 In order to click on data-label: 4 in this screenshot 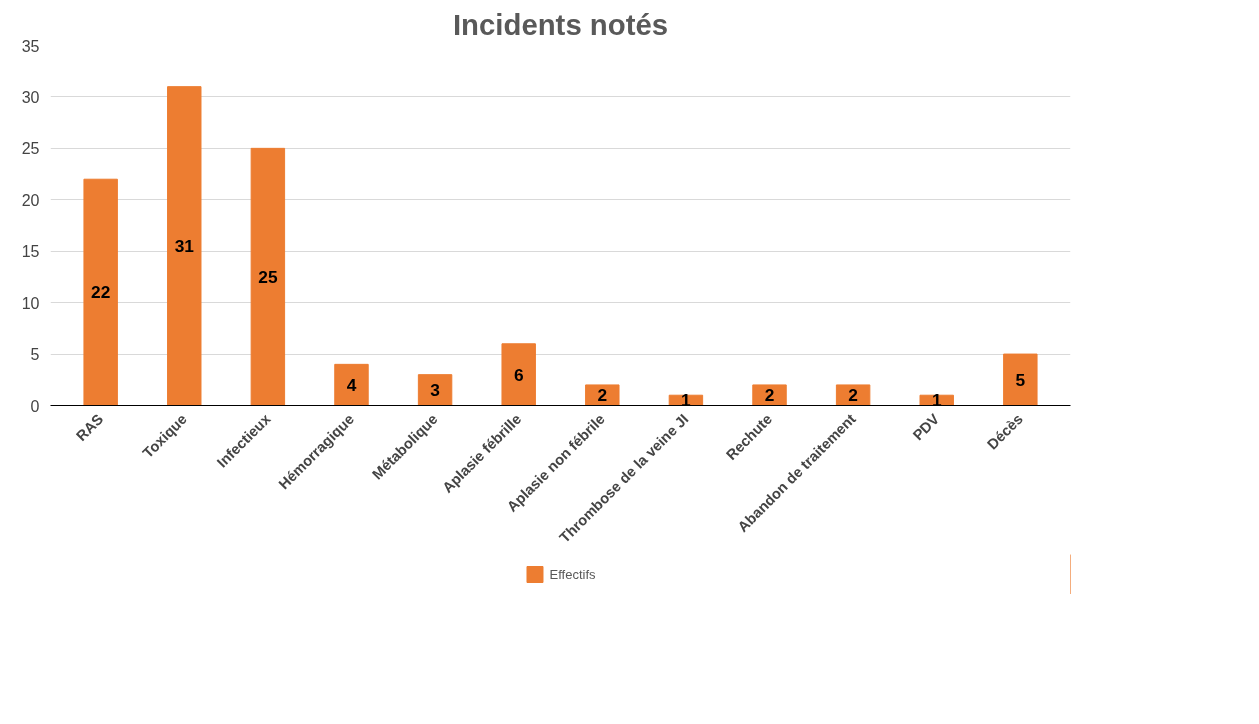, I will do `click(351, 384)`.